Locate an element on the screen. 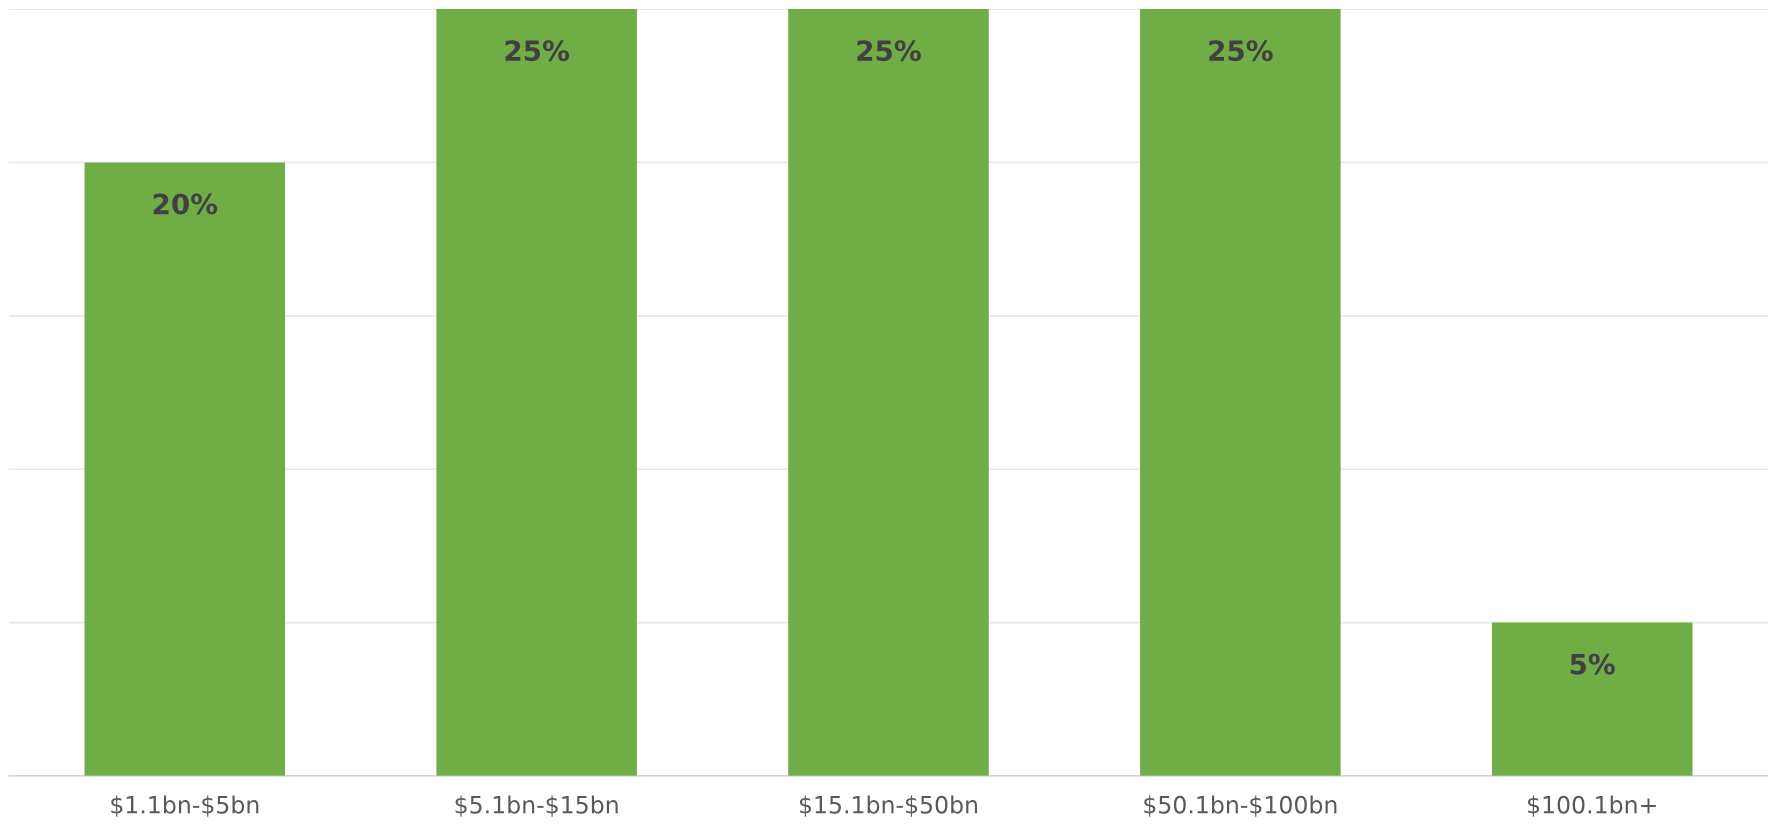 This screenshot has width=1777, height=829. x-tick-label: $1.1bn-$5bn is located at coordinates (185, 806).